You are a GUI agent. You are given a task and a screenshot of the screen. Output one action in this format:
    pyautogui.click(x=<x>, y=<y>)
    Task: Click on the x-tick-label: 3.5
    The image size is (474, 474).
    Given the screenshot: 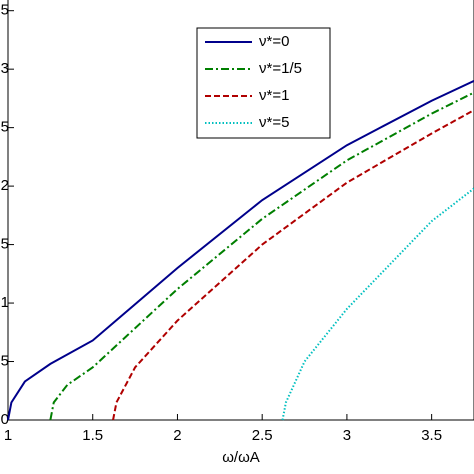 What is the action you would take?
    pyautogui.click(x=431, y=435)
    